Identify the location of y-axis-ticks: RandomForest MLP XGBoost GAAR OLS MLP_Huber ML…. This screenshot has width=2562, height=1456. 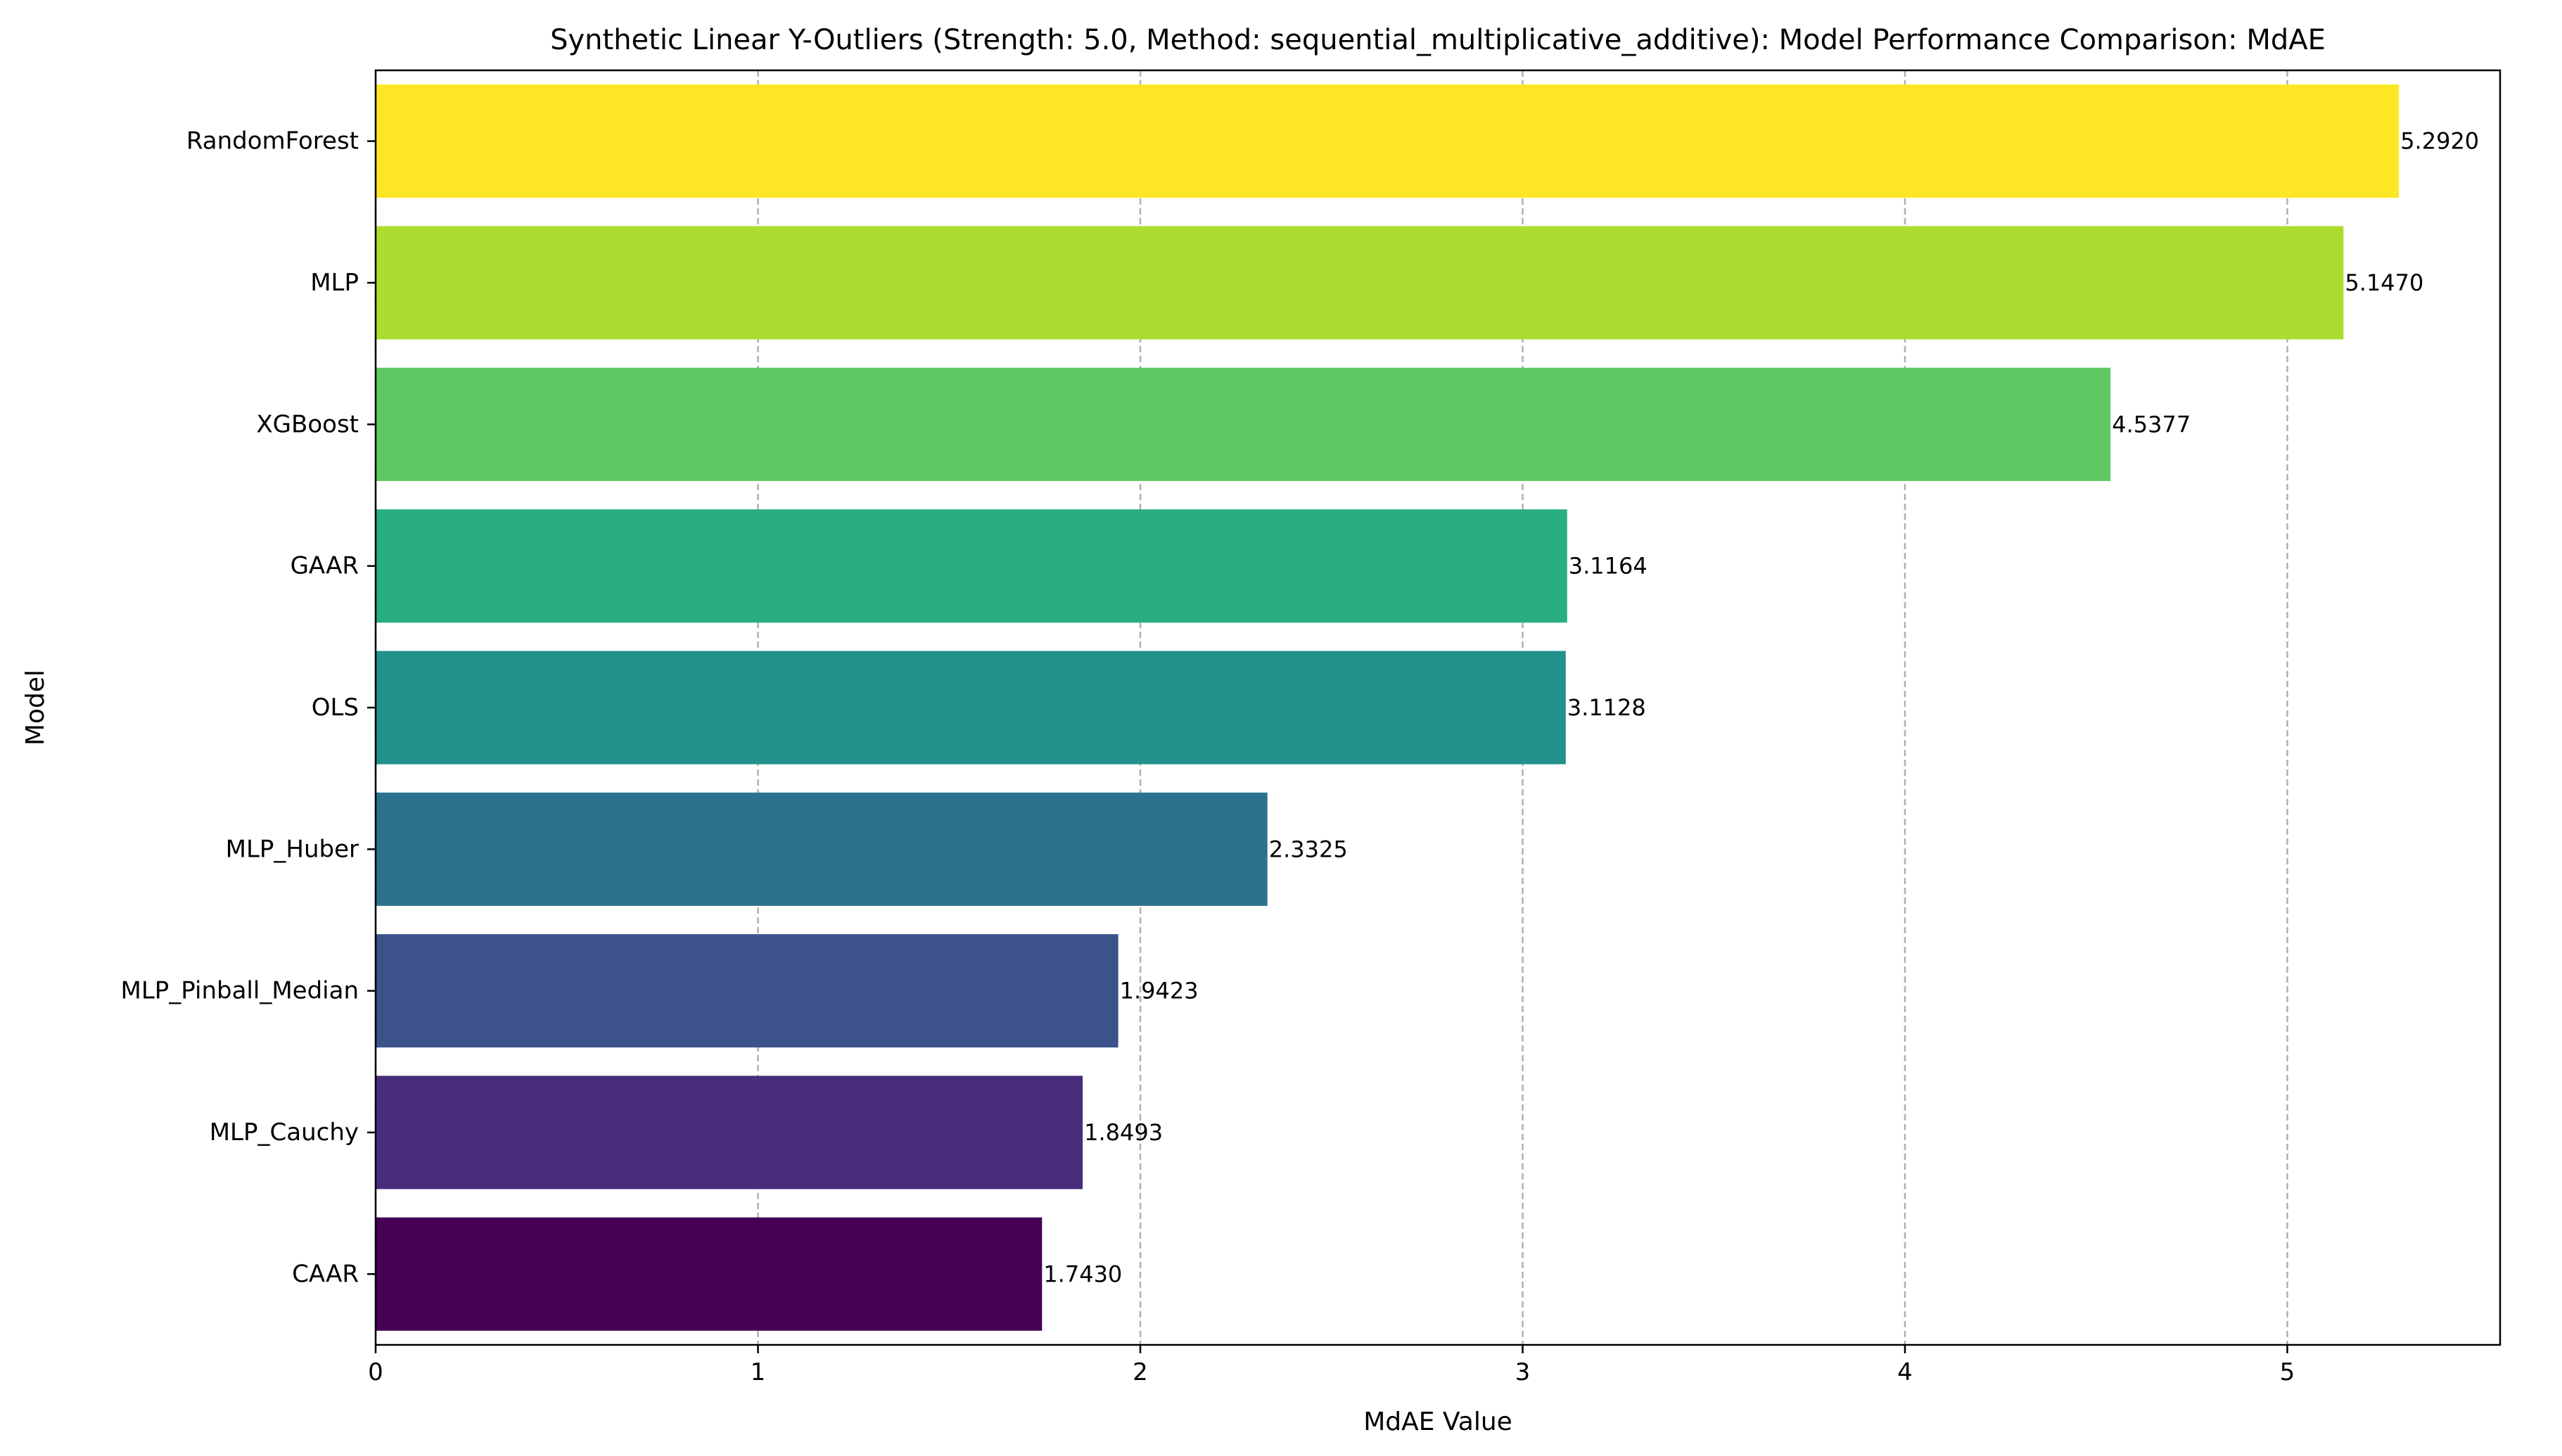
(248, 707).